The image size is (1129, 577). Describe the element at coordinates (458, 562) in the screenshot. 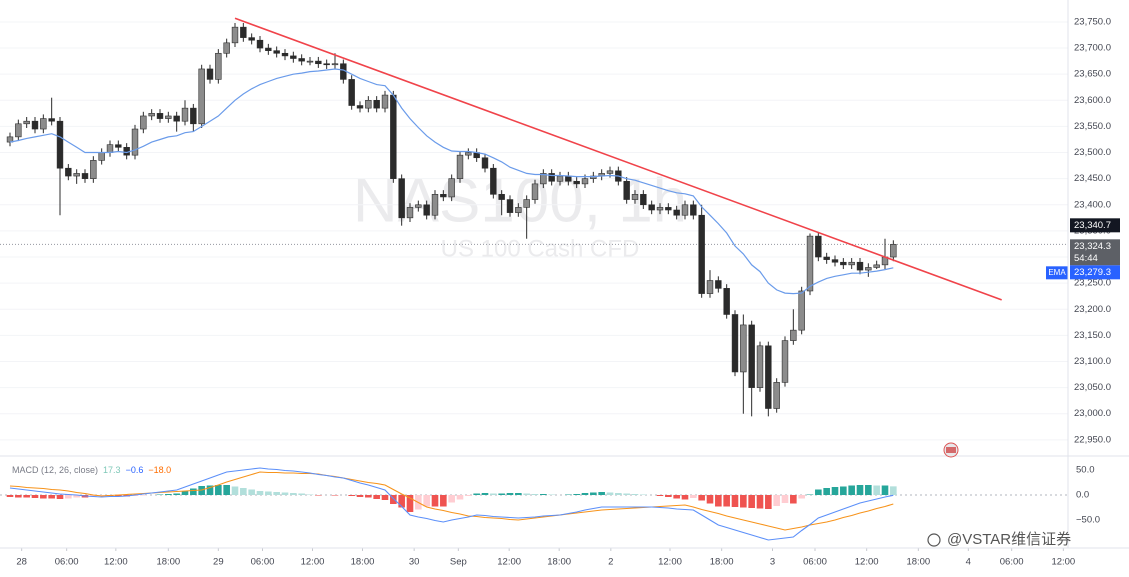

I see `x-tick-label: Sep` at that location.